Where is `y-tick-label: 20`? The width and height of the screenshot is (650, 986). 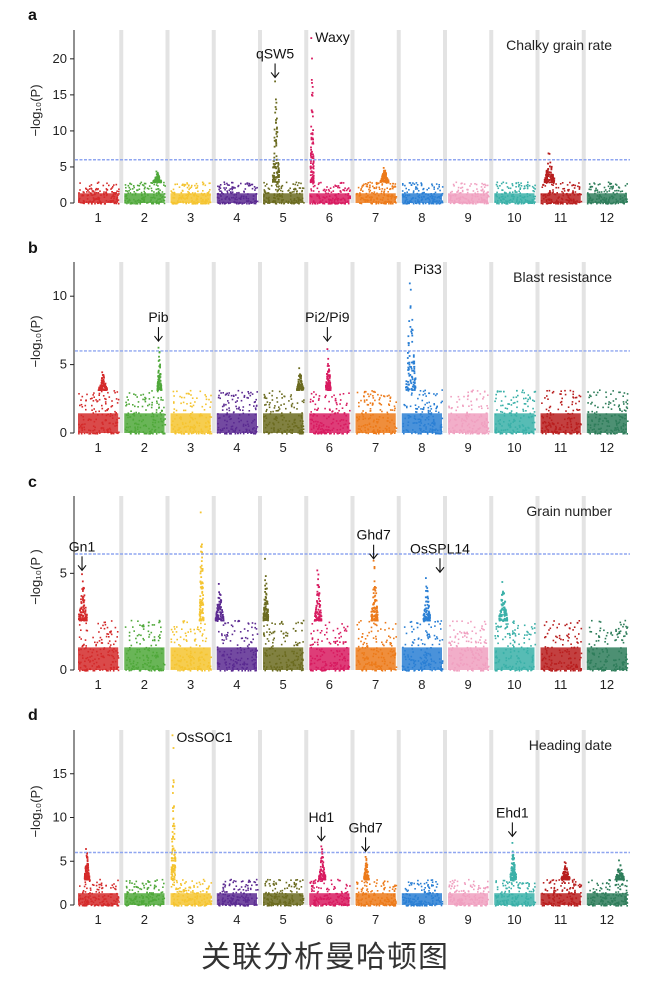
y-tick-label: 20 is located at coordinates (60, 58).